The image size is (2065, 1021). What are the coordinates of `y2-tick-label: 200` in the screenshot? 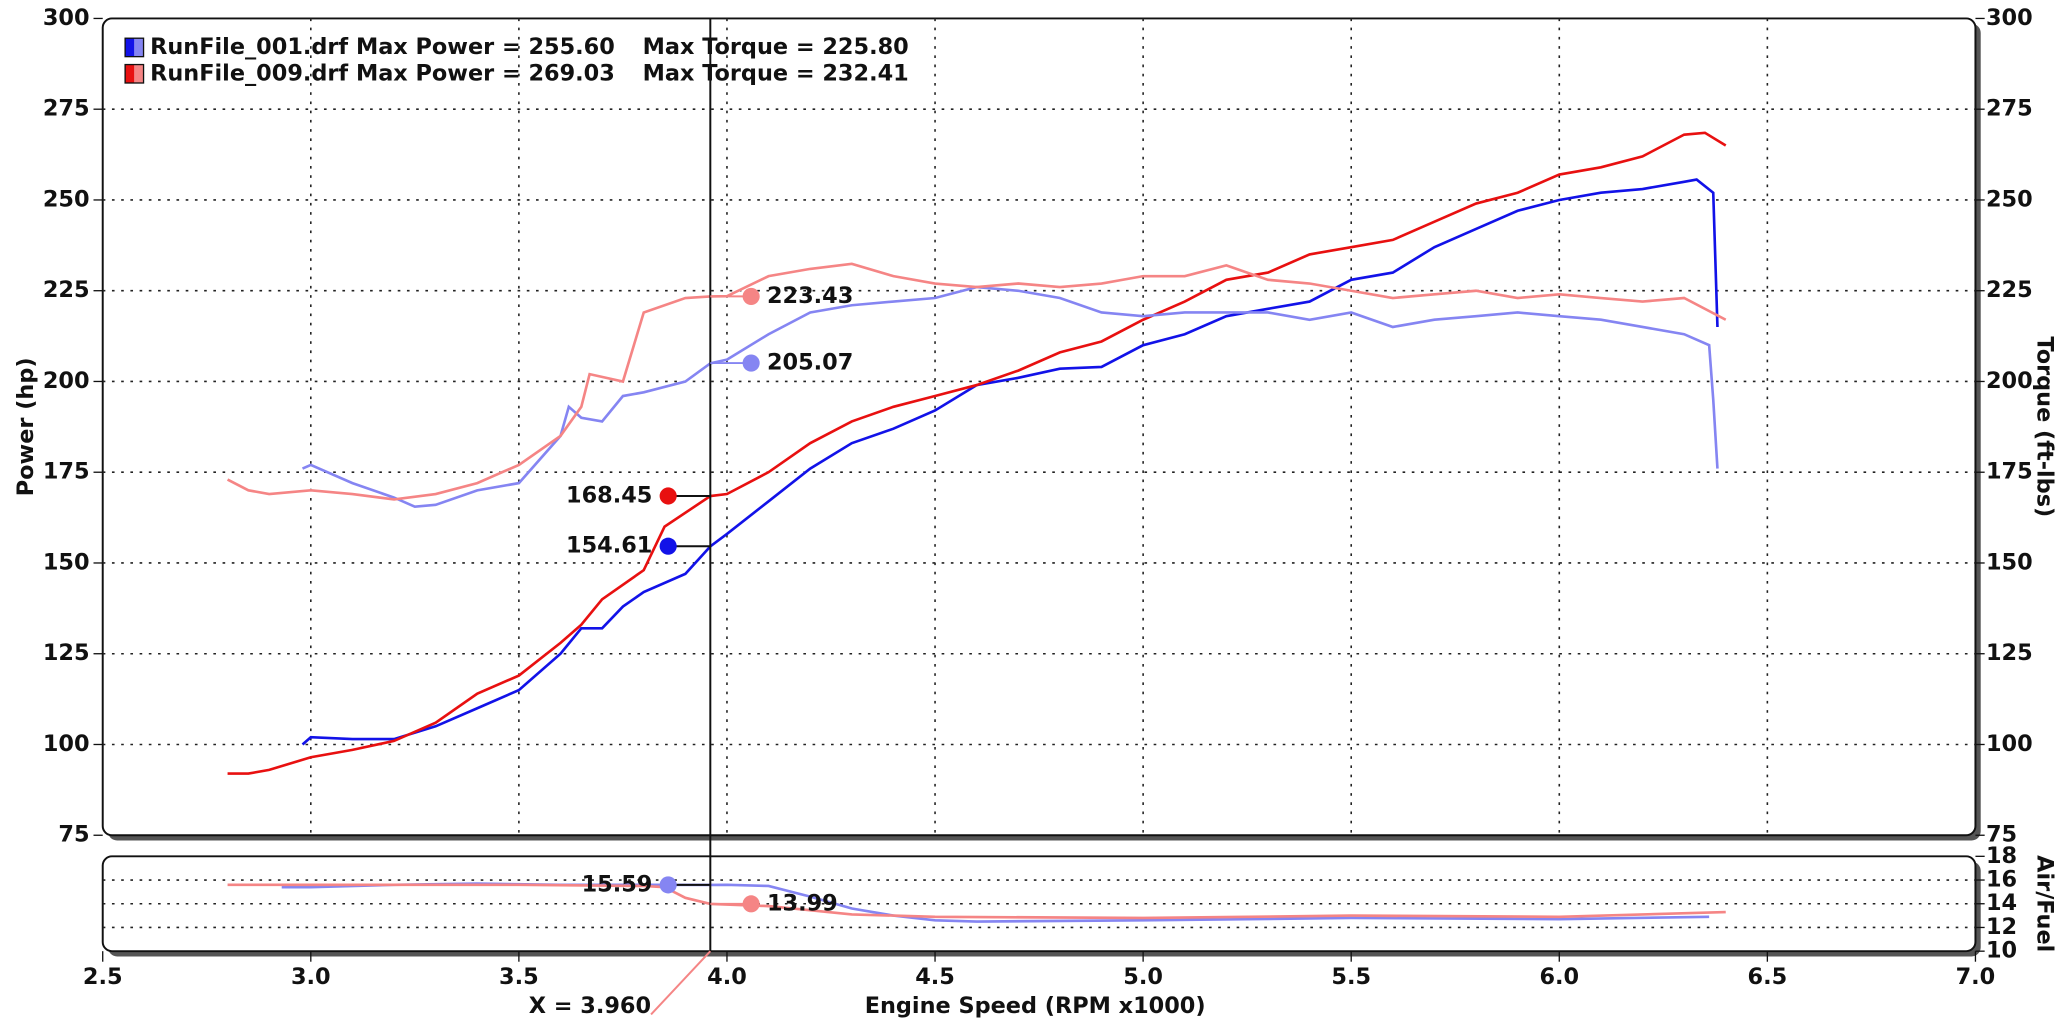 It's located at (2009, 381).